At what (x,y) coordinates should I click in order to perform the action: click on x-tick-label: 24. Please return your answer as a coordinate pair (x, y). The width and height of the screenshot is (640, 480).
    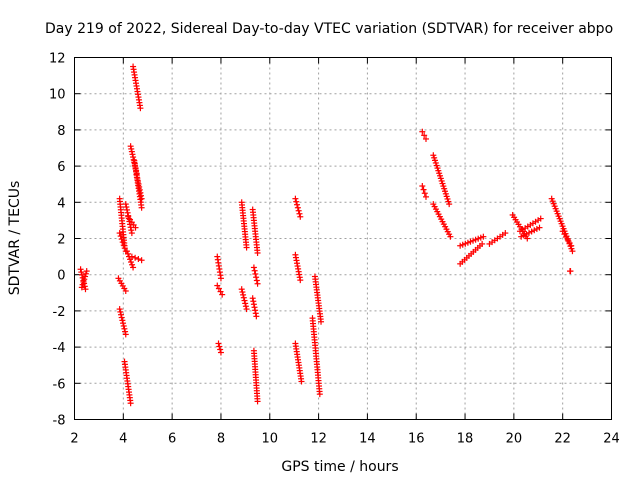
    Looking at the image, I should click on (611, 439).